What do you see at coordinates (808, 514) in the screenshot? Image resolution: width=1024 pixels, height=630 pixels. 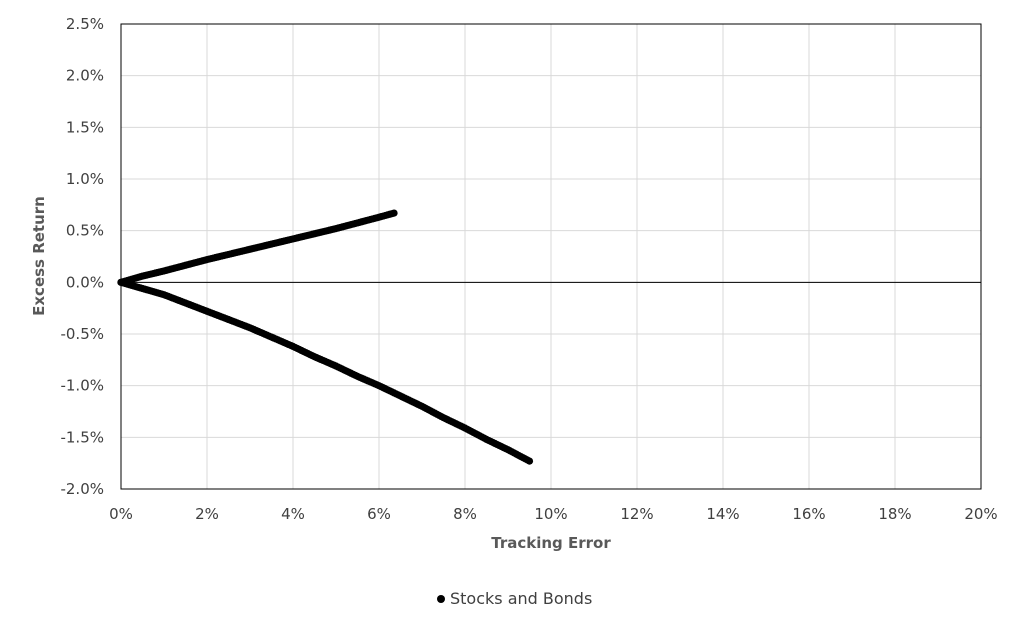 I see `x-tick-label: 16%` at bounding box center [808, 514].